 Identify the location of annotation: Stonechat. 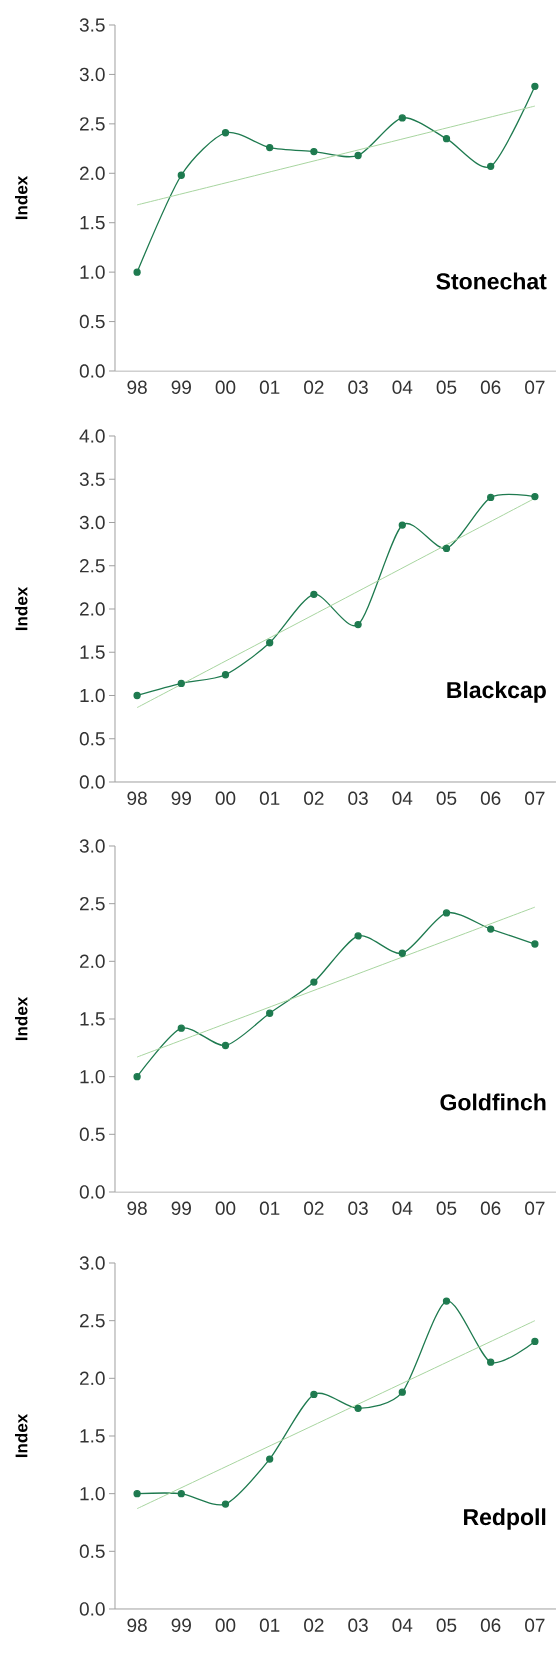
(491, 281).